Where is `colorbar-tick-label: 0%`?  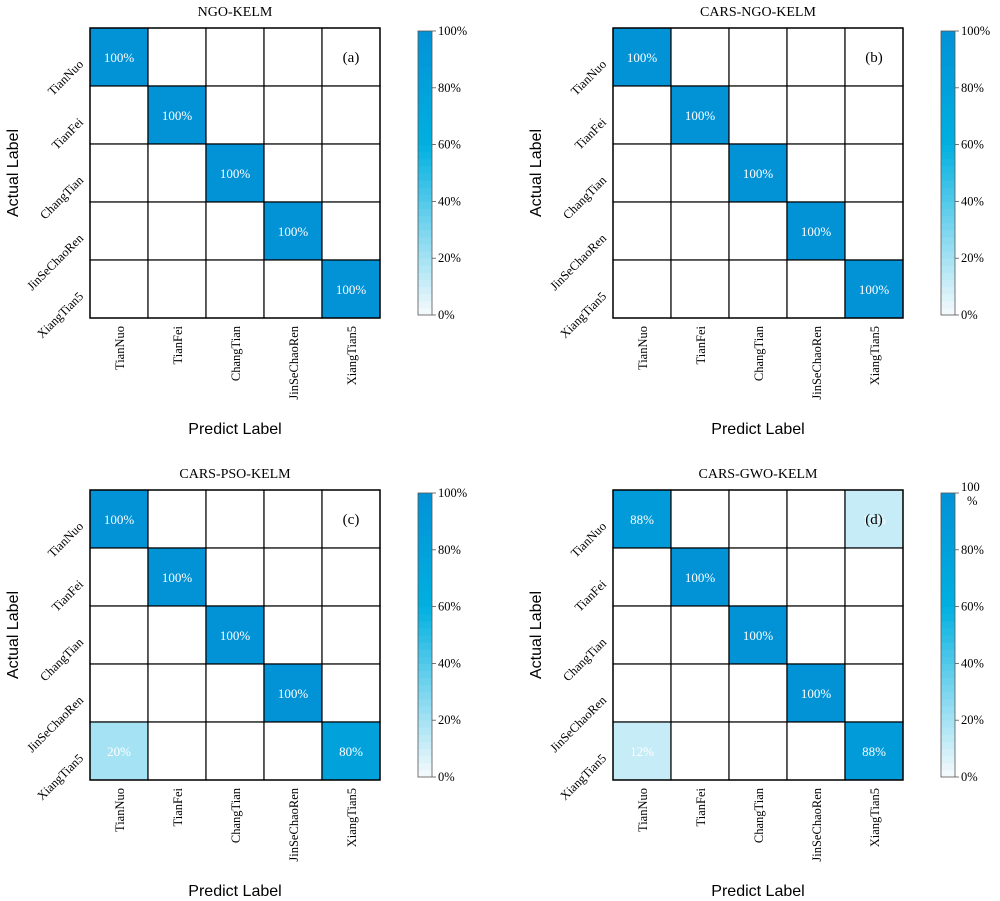
colorbar-tick-label: 0% is located at coordinates (446, 315).